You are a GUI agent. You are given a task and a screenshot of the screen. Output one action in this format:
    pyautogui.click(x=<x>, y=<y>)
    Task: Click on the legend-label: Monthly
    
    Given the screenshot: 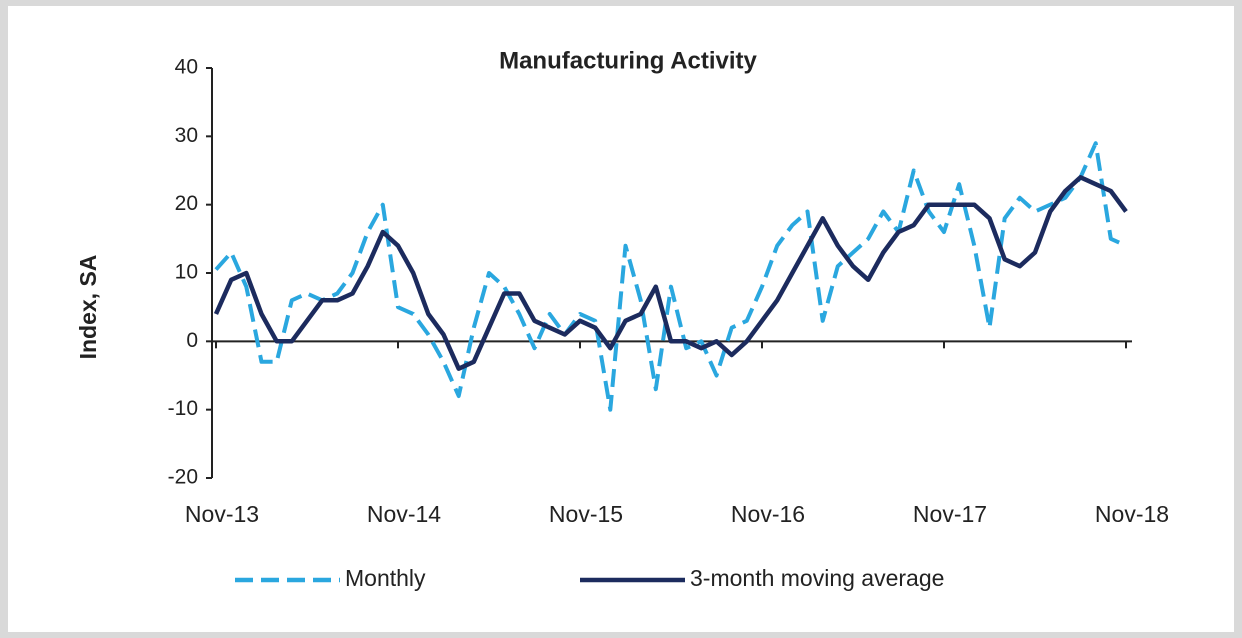 What is the action you would take?
    pyautogui.click(x=385, y=578)
    